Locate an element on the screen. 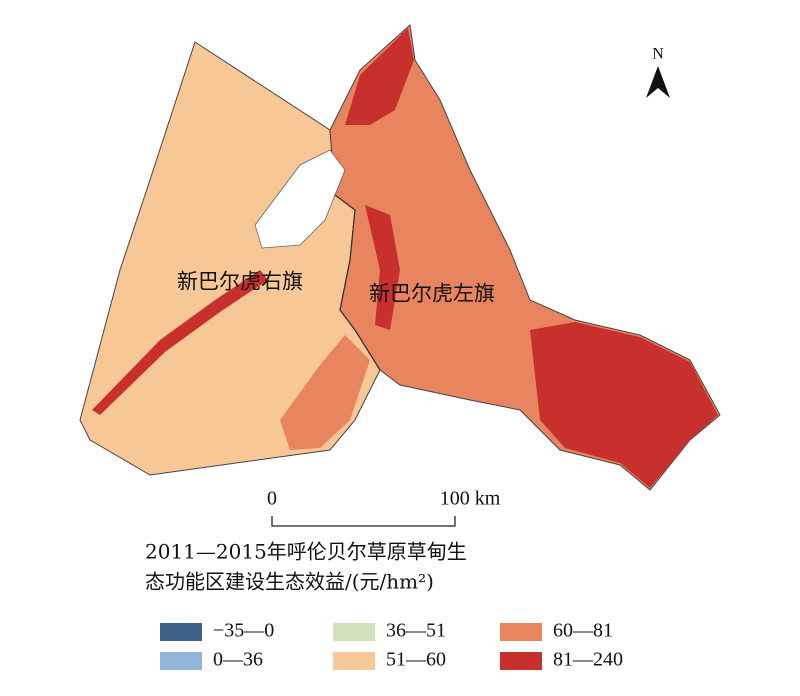  legend-label: −35—0 is located at coordinates (243, 631).